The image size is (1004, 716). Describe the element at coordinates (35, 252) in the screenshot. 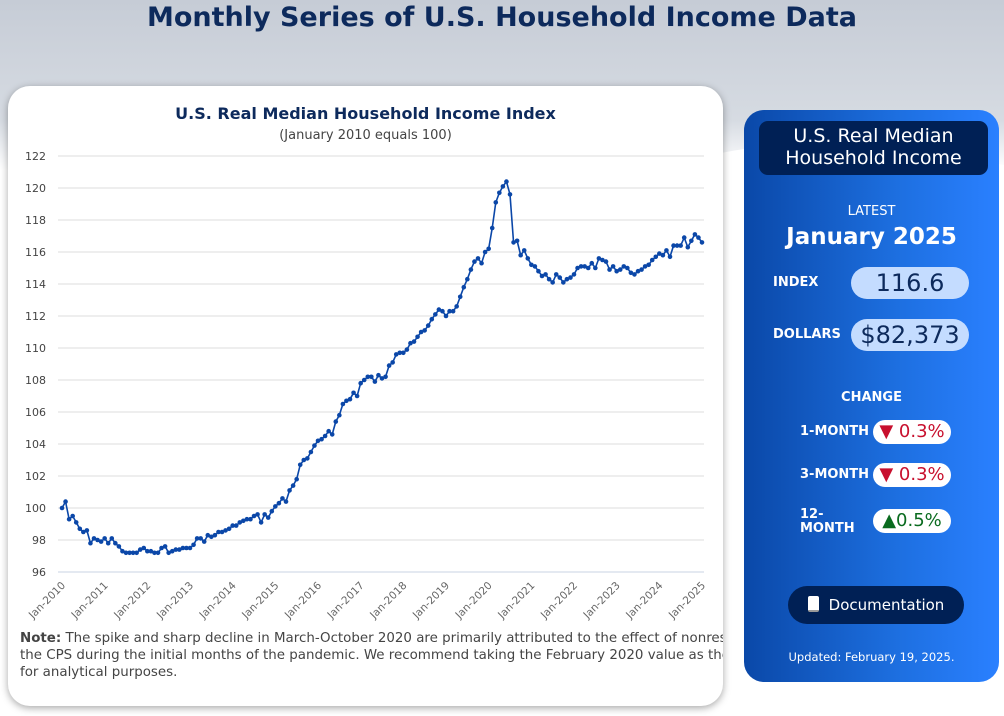

I see `y-tick-label: 116` at that location.